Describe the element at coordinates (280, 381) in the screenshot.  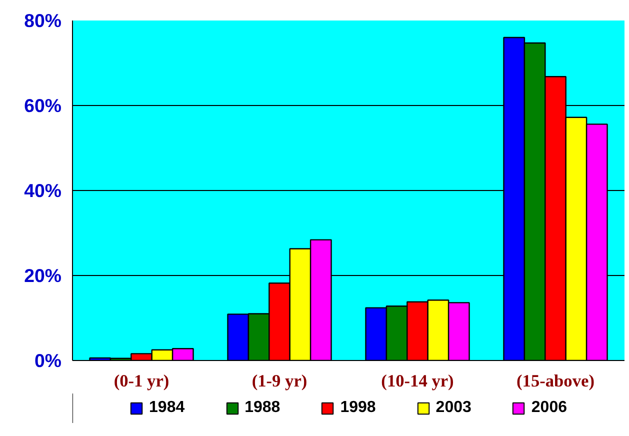
I see `x-tick-label: (1-9 yr)` at that location.